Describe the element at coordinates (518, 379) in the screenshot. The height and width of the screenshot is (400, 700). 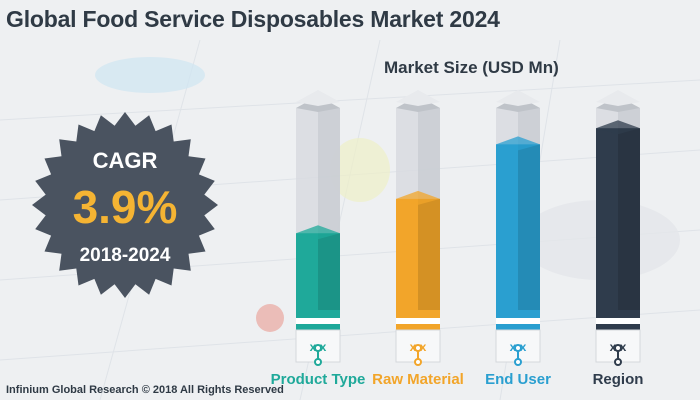
I see `category-label-end-user: End User` at that location.